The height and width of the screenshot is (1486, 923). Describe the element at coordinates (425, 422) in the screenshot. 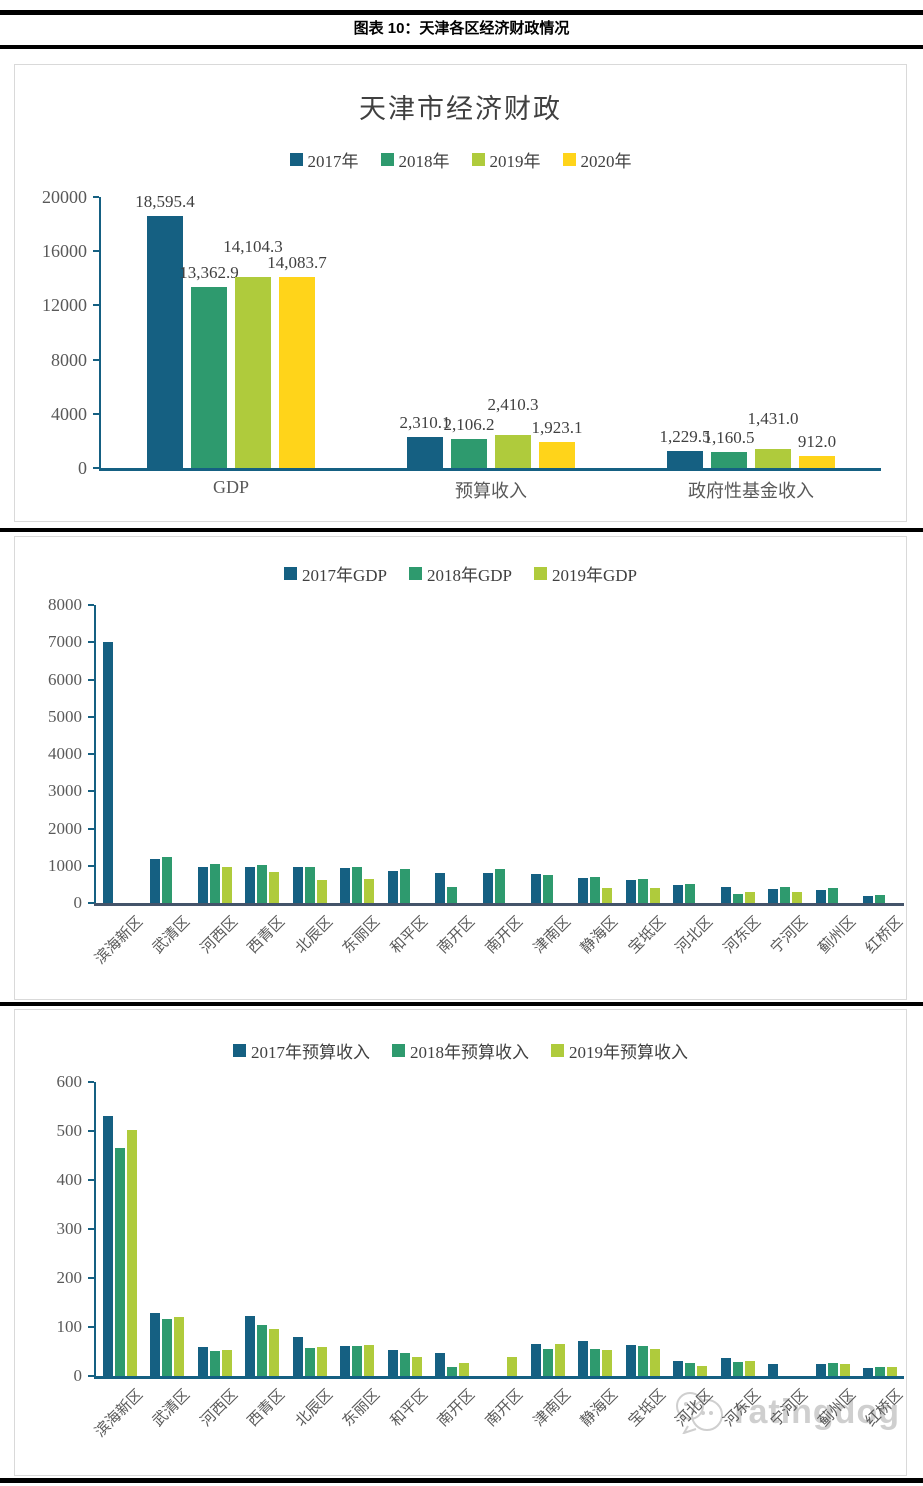

I see `bar-data-label: 2,310.1` at that location.